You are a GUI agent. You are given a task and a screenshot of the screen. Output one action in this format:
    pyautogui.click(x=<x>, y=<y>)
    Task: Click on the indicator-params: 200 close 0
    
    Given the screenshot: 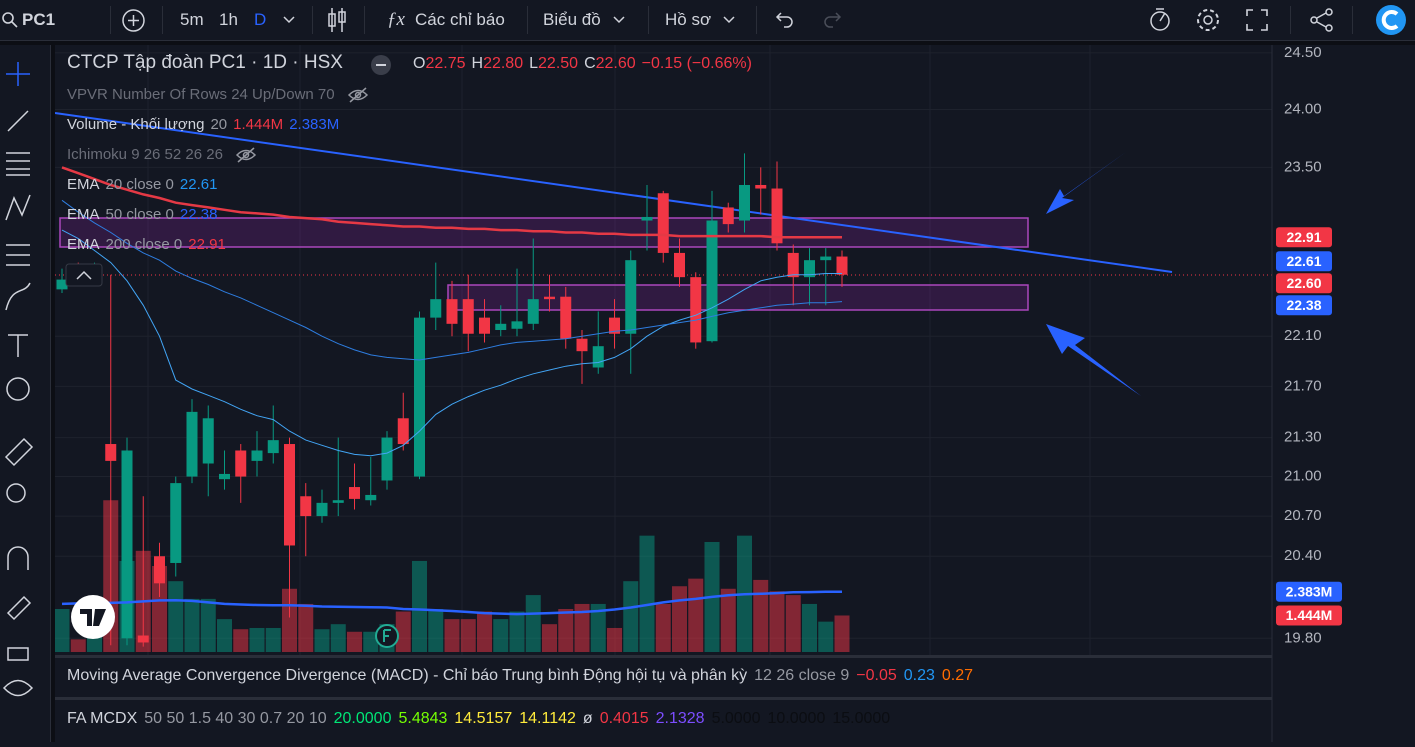 What is the action you would take?
    pyautogui.click(x=144, y=244)
    